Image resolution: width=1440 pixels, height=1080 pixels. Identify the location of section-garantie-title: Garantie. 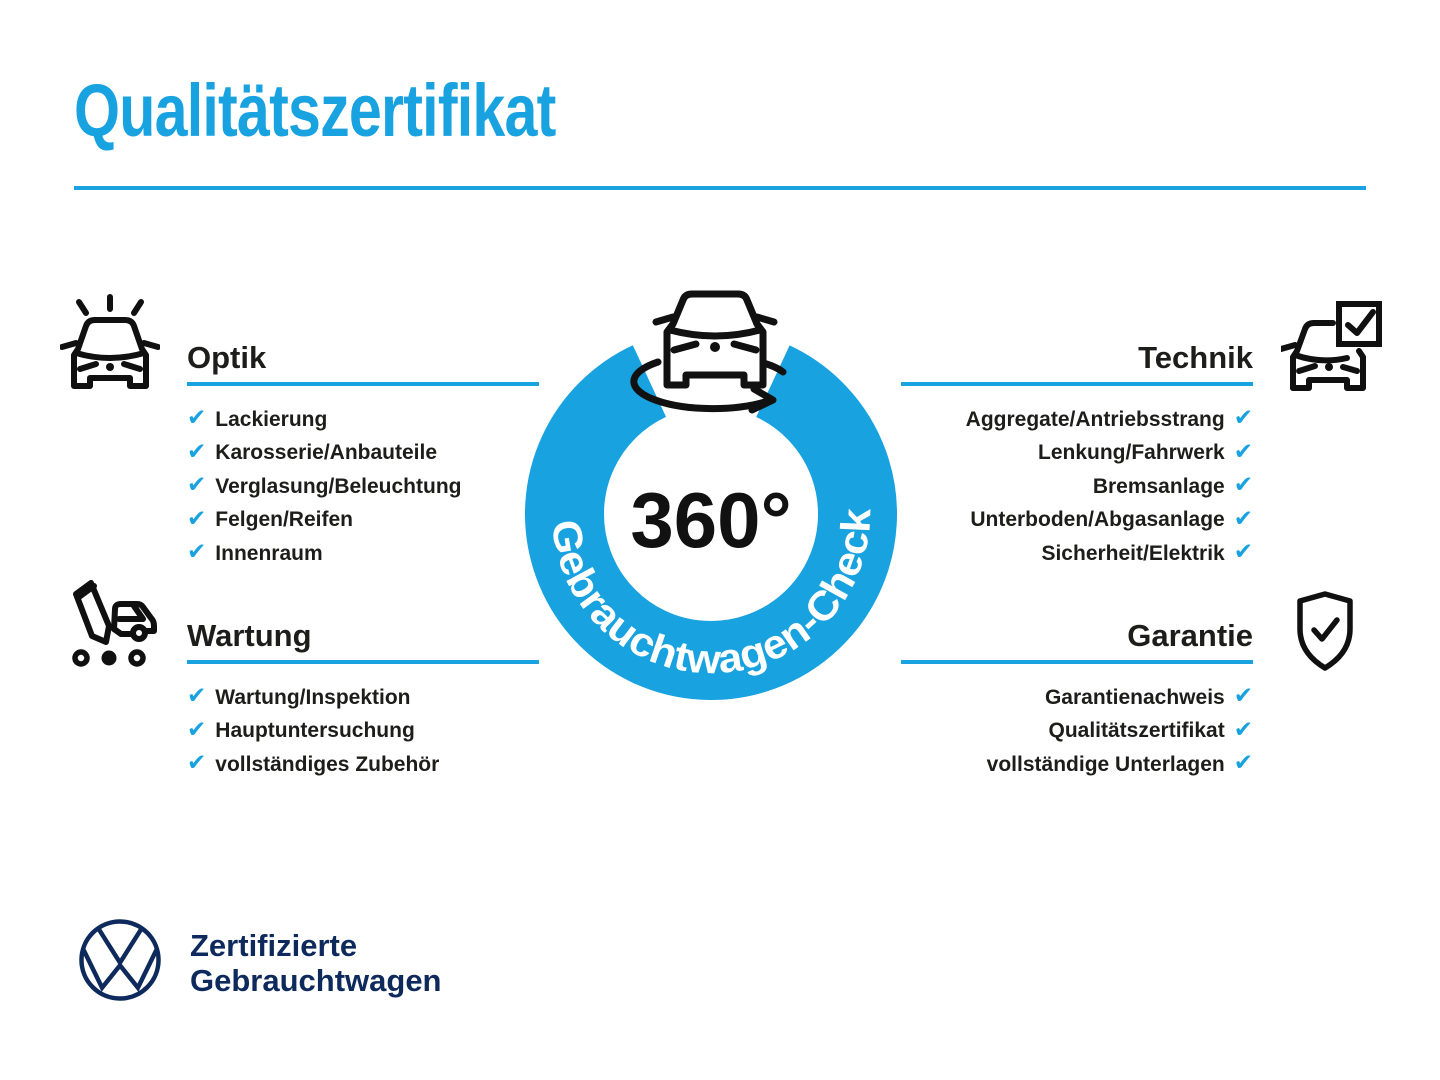
(1077, 641).